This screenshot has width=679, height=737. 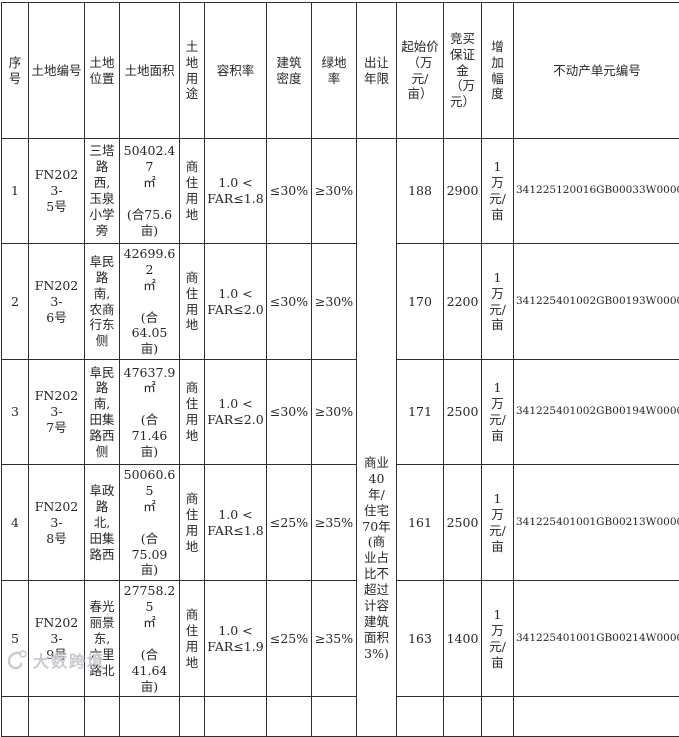 I want to click on table-row-partial, so click(x=340, y=717).